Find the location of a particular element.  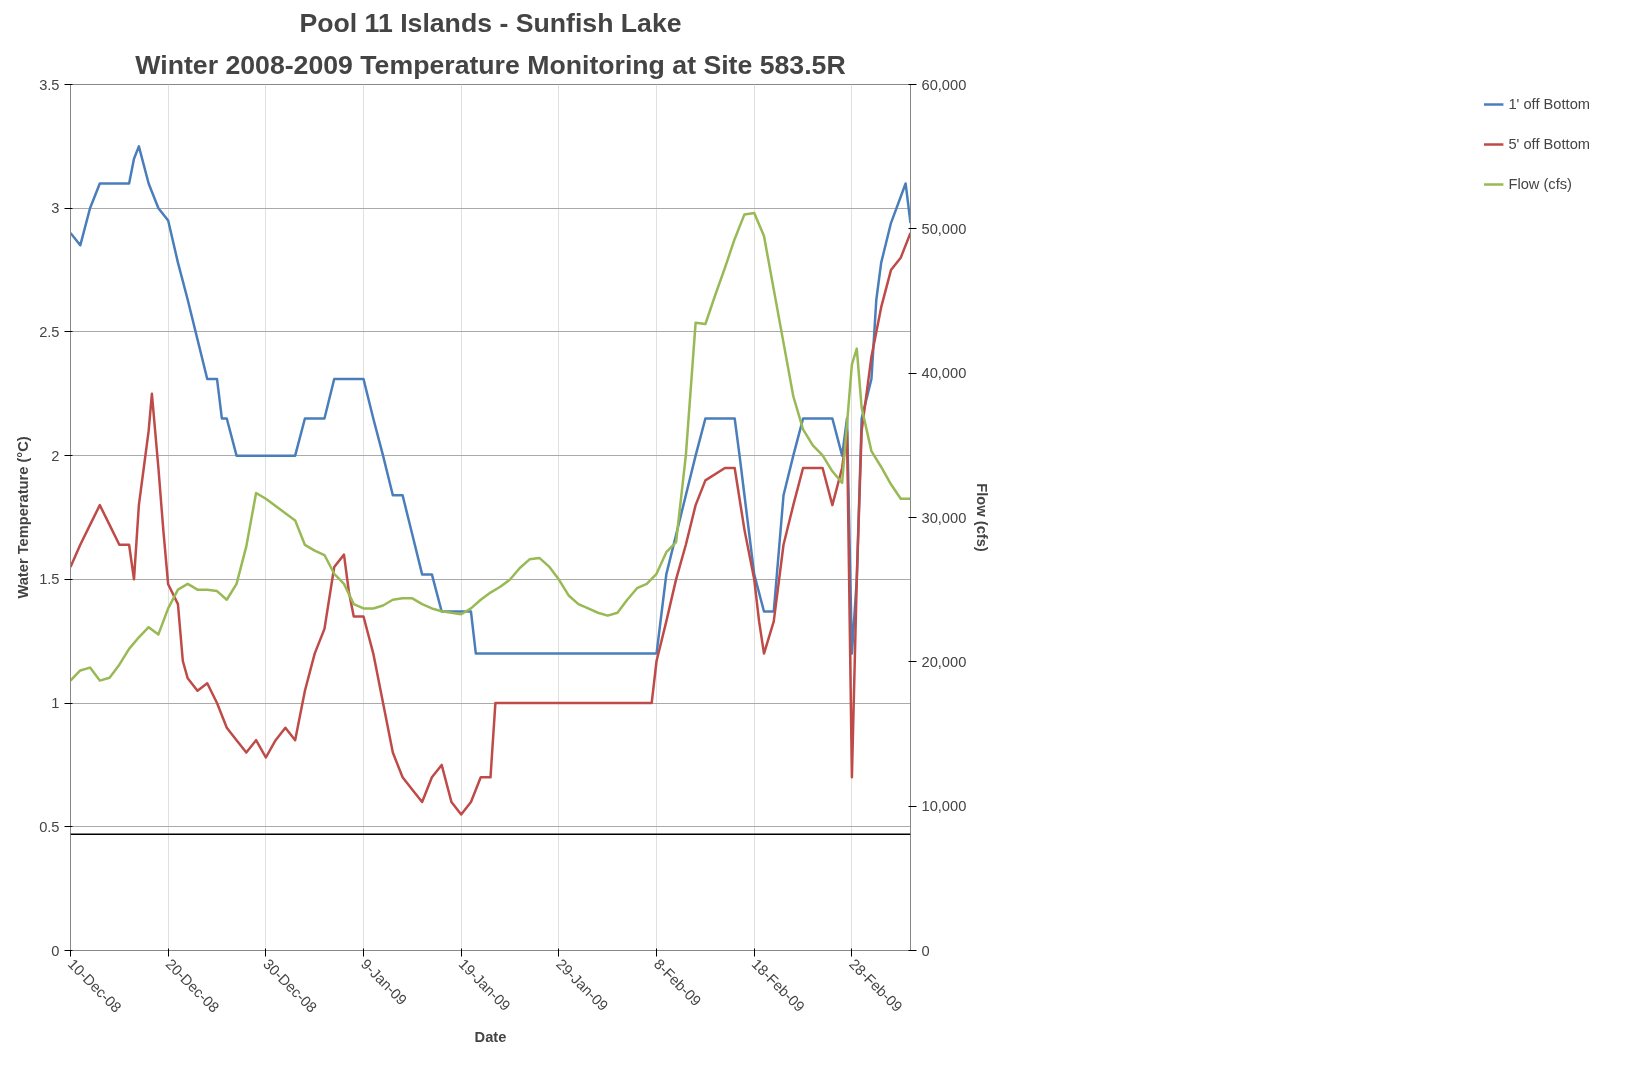

y-tick-label: 0 is located at coordinates (55, 950).